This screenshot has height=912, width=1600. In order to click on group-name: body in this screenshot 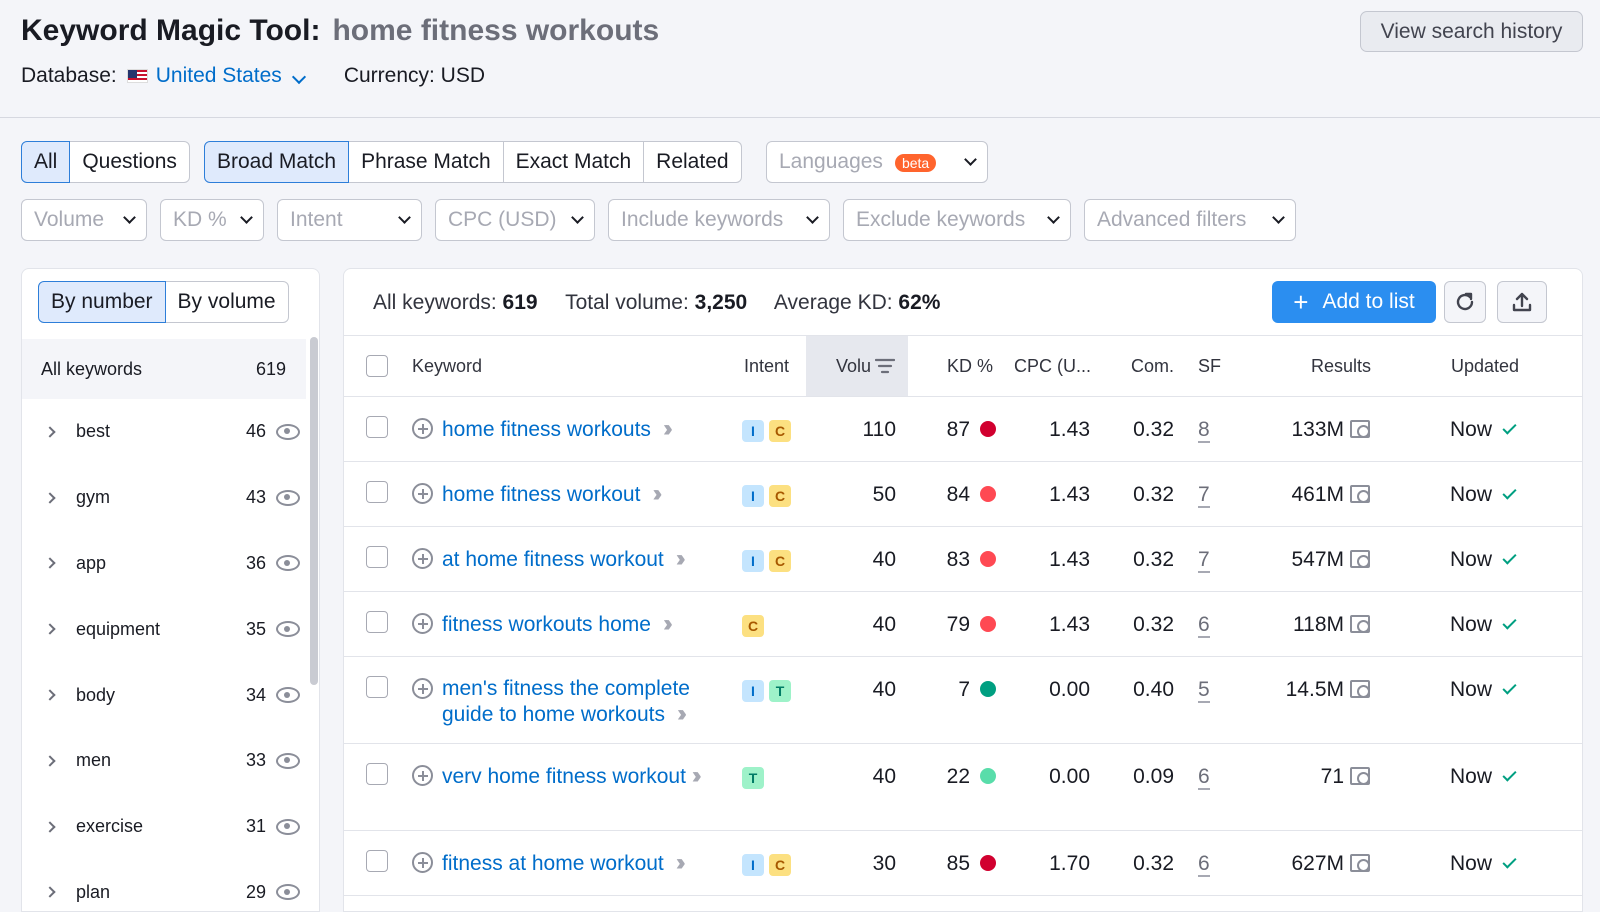, I will do `click(96, 694)`.